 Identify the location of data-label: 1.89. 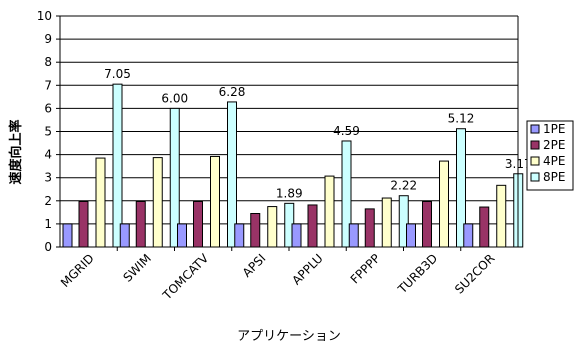
(289, 193).